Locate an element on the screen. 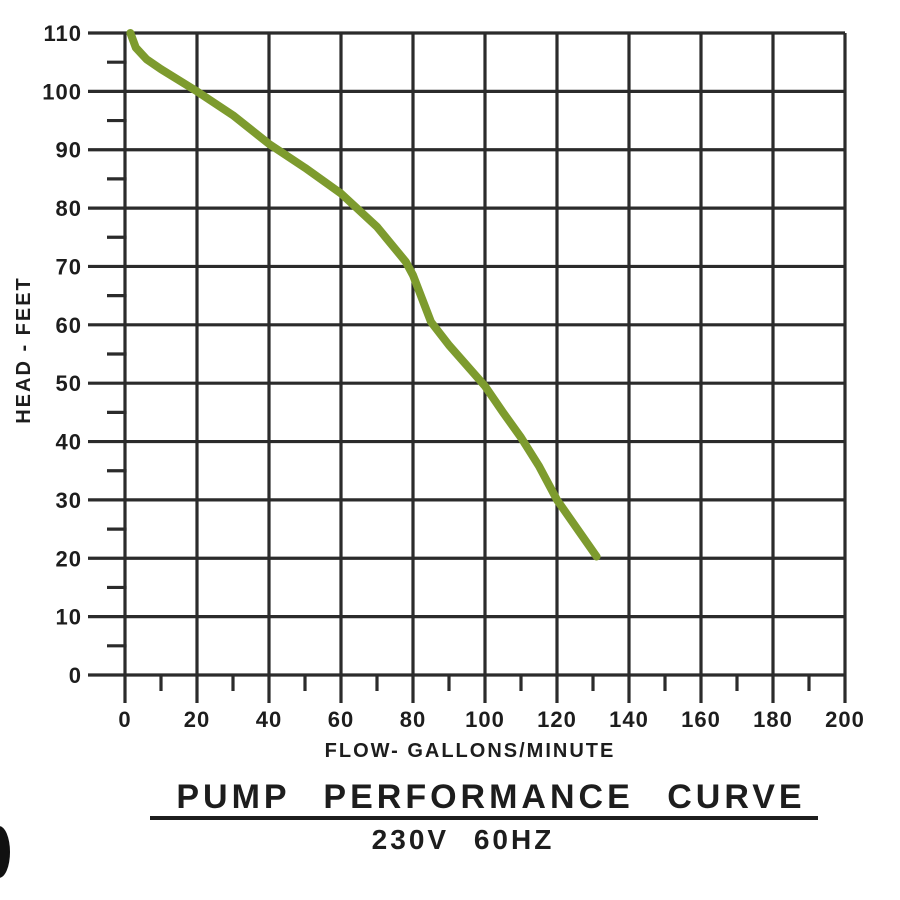 This screenshot has width=900, height=900. y-tick-label: 0 is located at coordinates (75, 675).